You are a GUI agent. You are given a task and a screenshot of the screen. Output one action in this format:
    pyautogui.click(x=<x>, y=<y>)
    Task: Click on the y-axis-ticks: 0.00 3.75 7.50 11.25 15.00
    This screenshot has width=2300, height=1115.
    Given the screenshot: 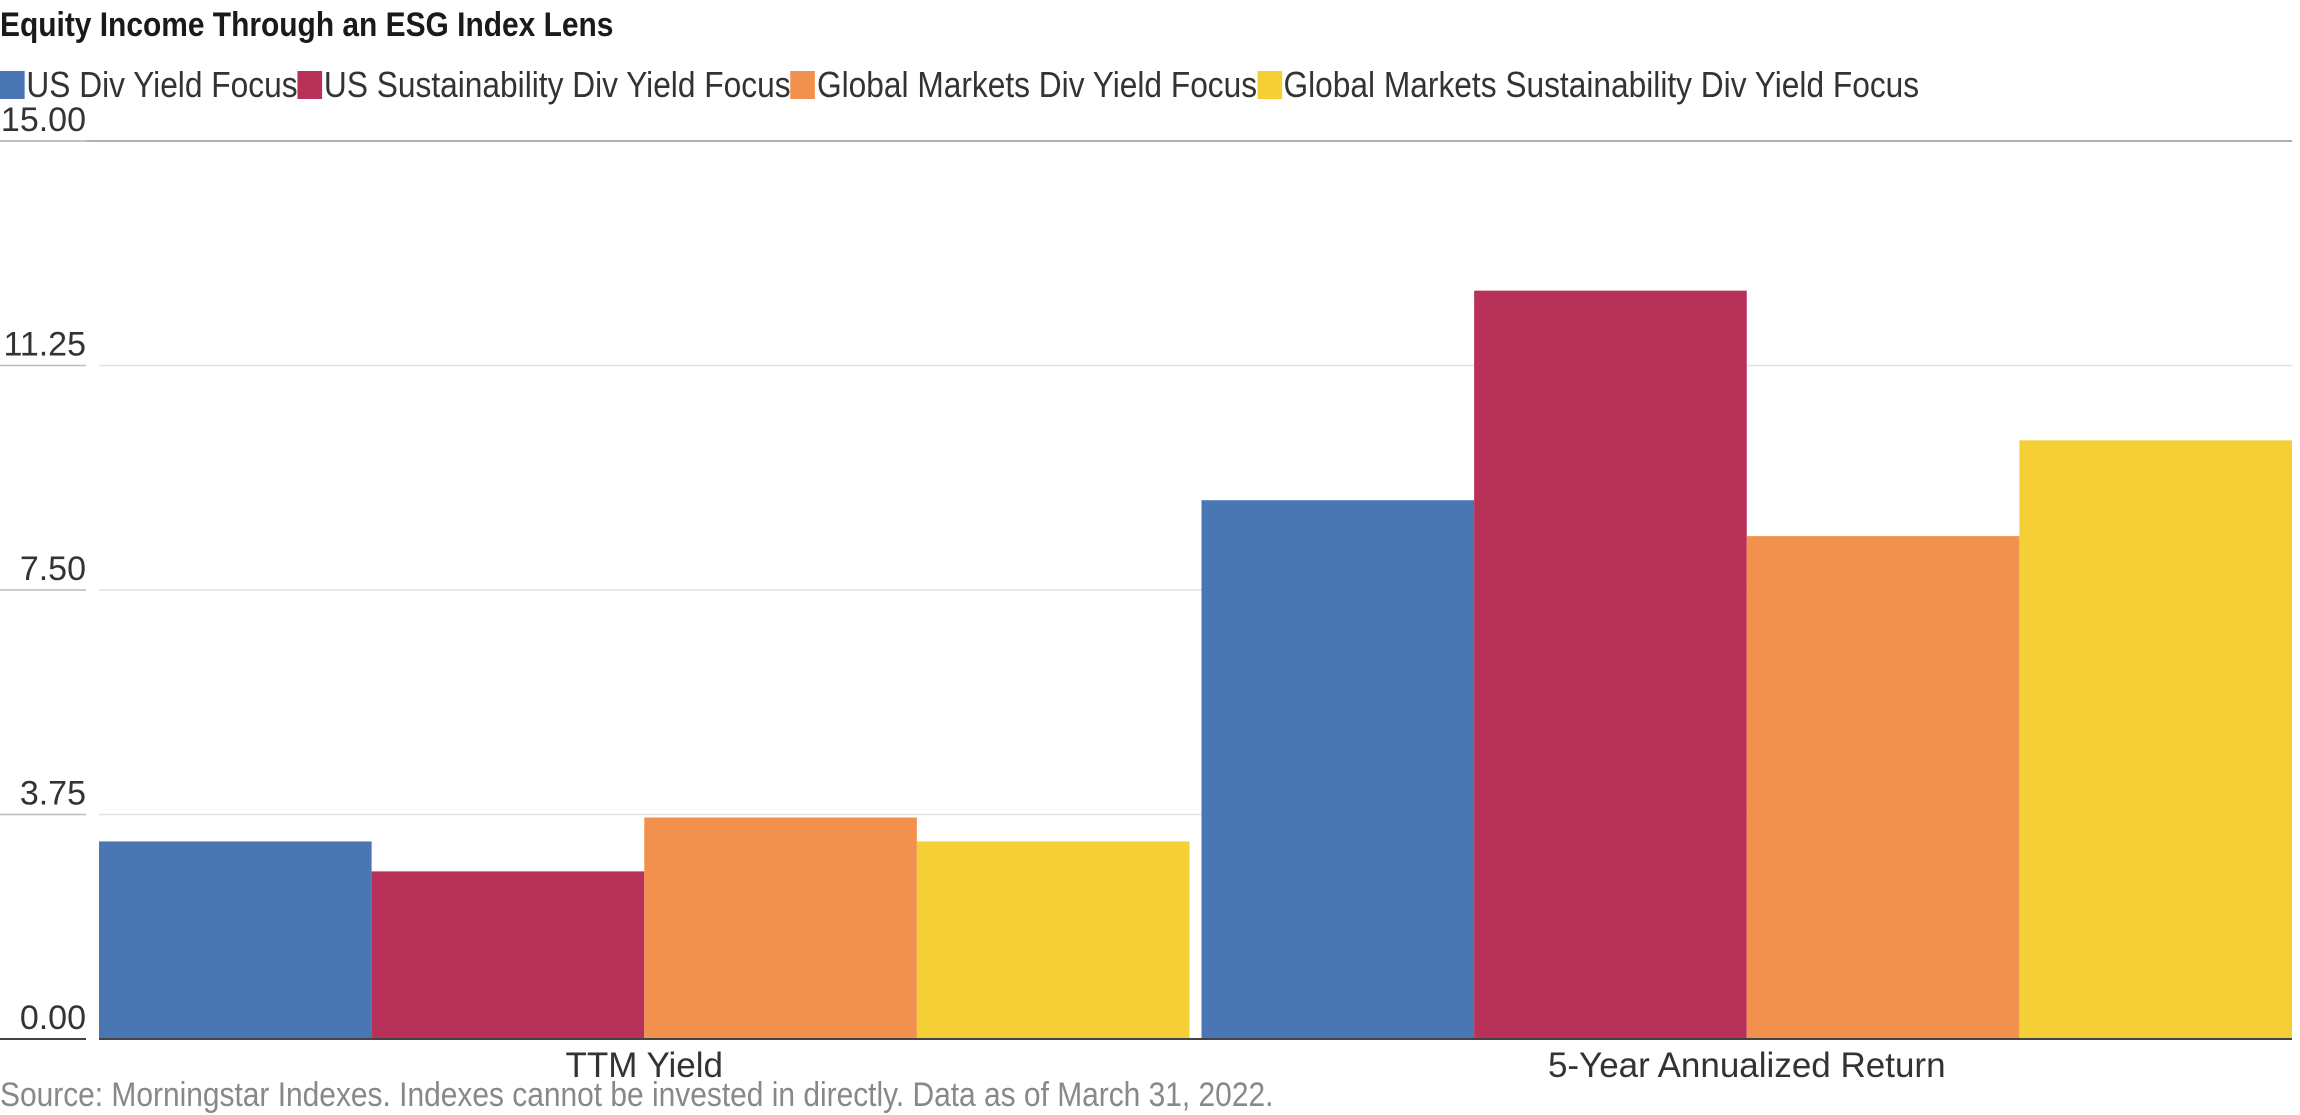 What is the action you would take?
    pyautogui.click(x=43, y=570)
    